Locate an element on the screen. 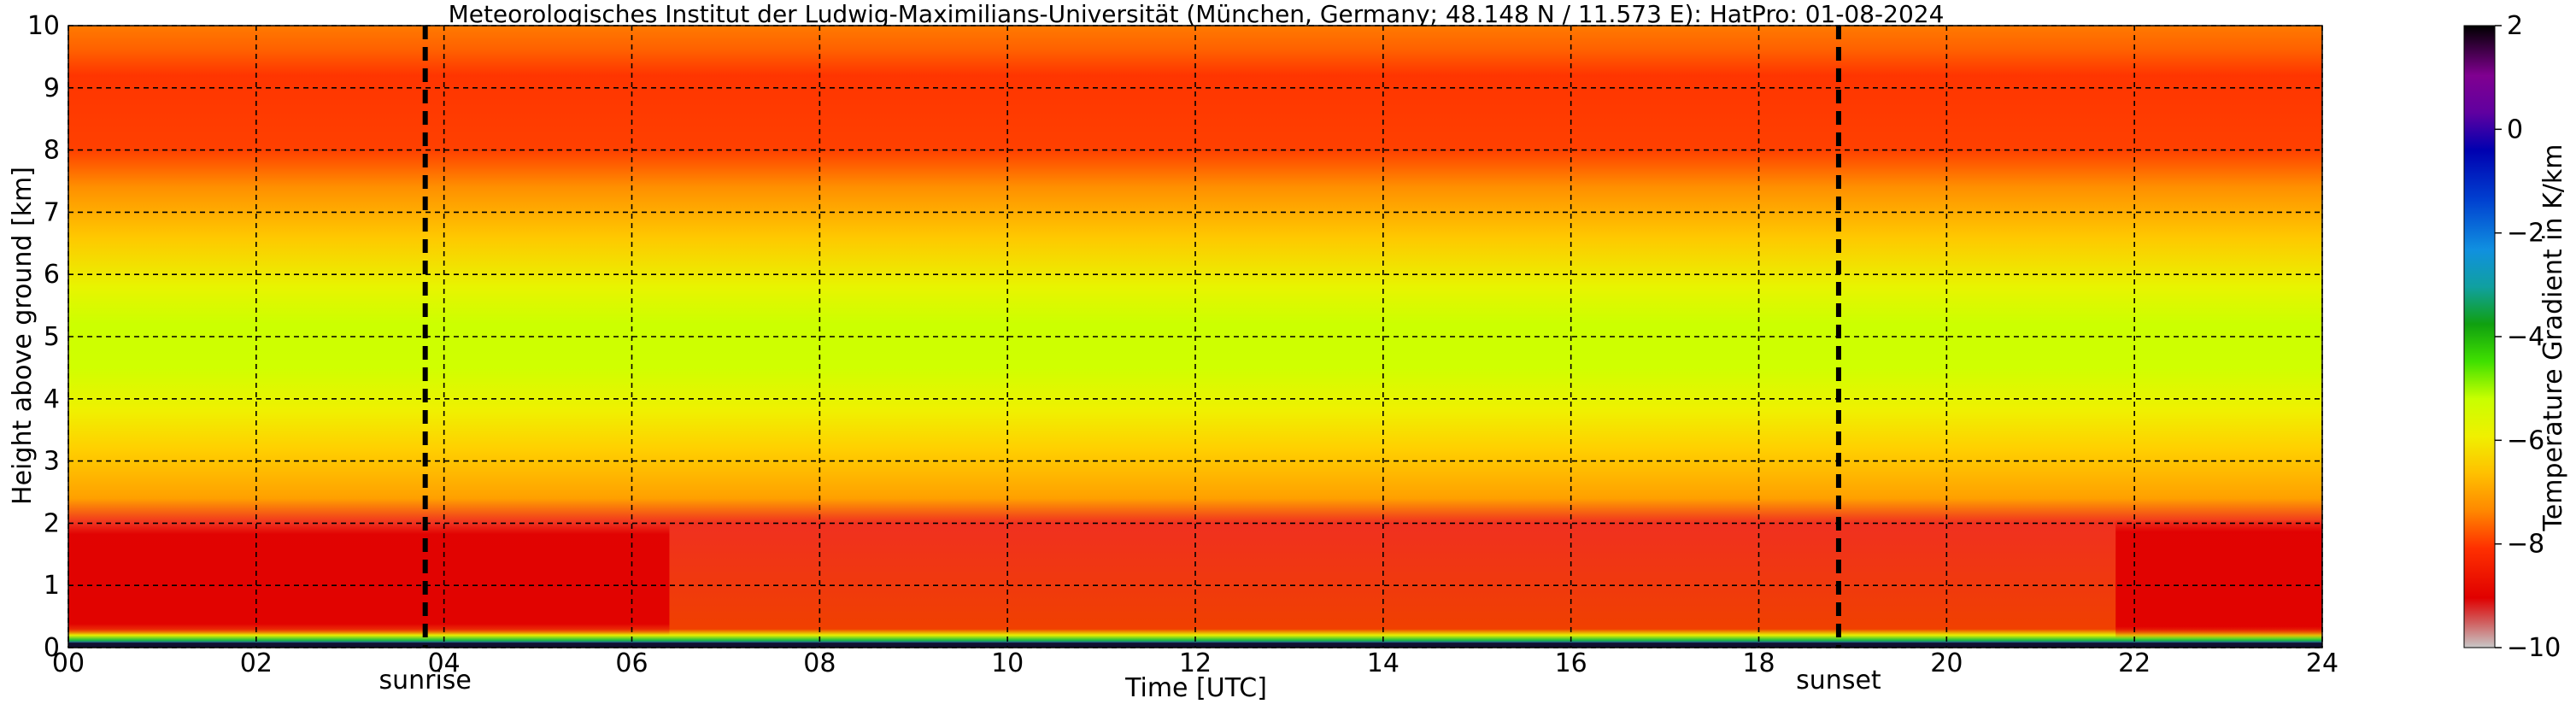 The image size is (2576, 704). y-tick-label: 9 is located at coordinates (52, 88).